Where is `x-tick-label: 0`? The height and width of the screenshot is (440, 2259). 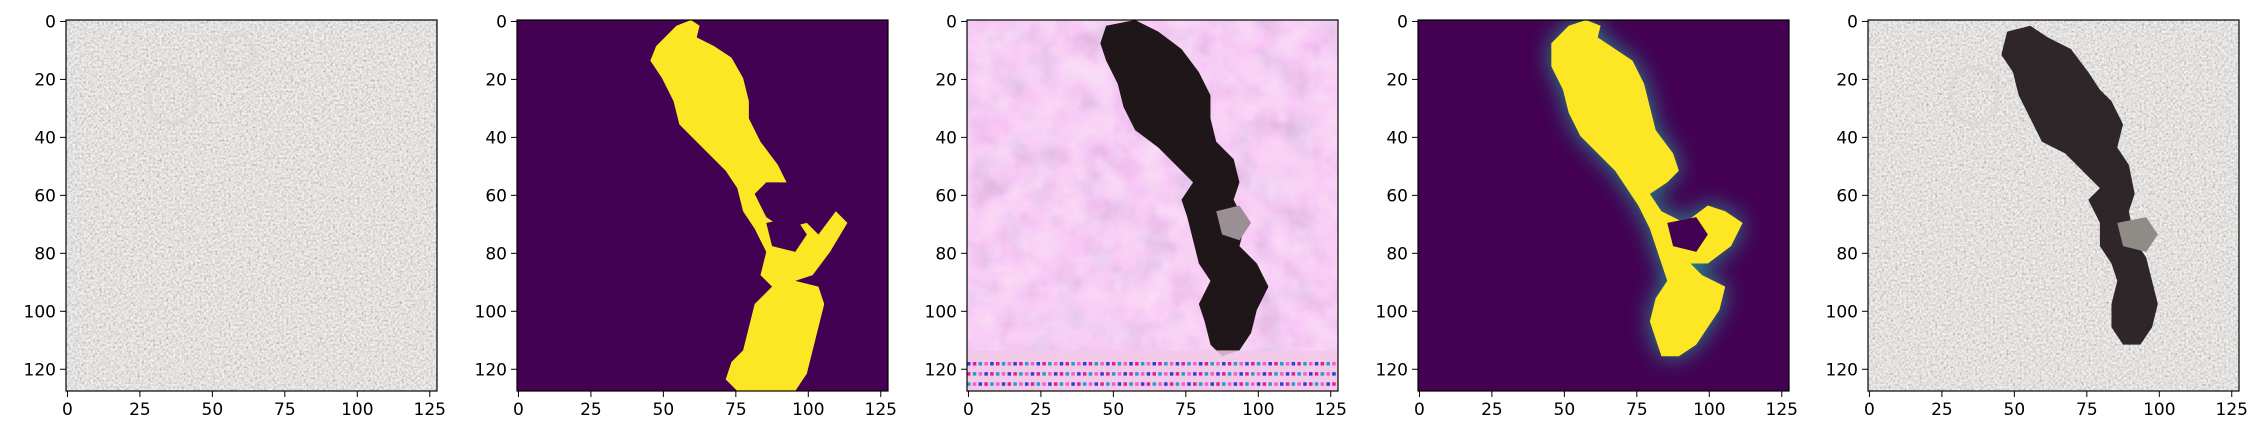
x-tick-label: 0 is located at coordinates (518, 410).